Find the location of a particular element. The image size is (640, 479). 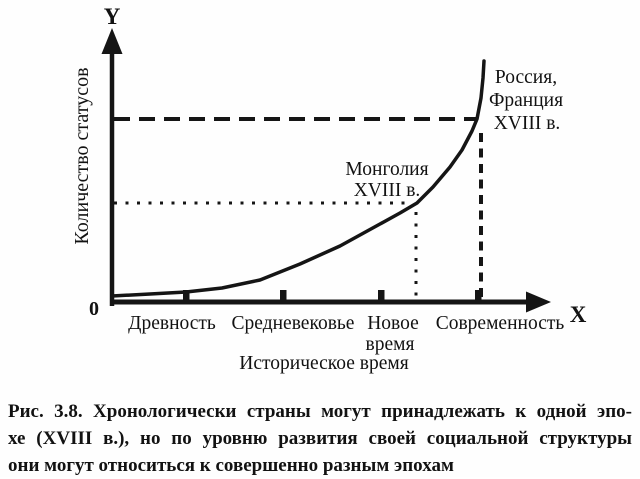

category-medieval: Средневековье is located at coordinates (293, 323).